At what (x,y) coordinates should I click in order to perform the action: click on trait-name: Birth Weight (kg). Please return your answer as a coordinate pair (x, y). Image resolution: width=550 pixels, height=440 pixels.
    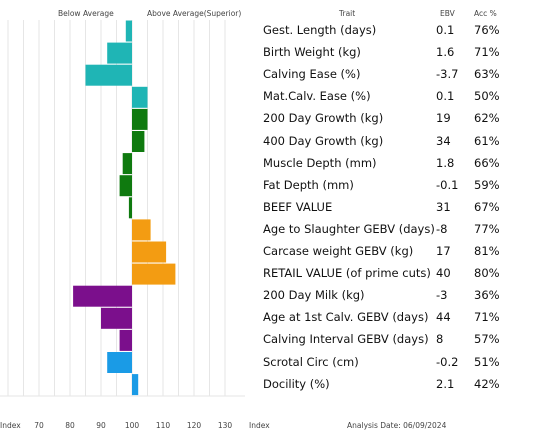
    Looking at the image, I should click on (312, 52).